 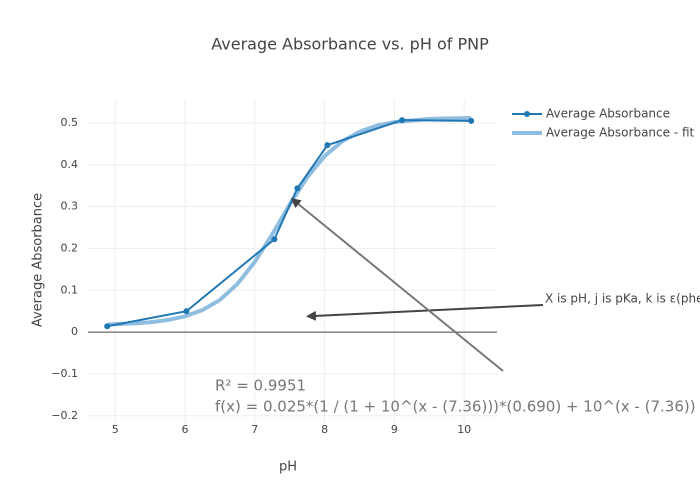 What do you see at coordinates (185, 429) in the screenshot?
I see `x-tick-label: 6` at bounding box center [185, 429].